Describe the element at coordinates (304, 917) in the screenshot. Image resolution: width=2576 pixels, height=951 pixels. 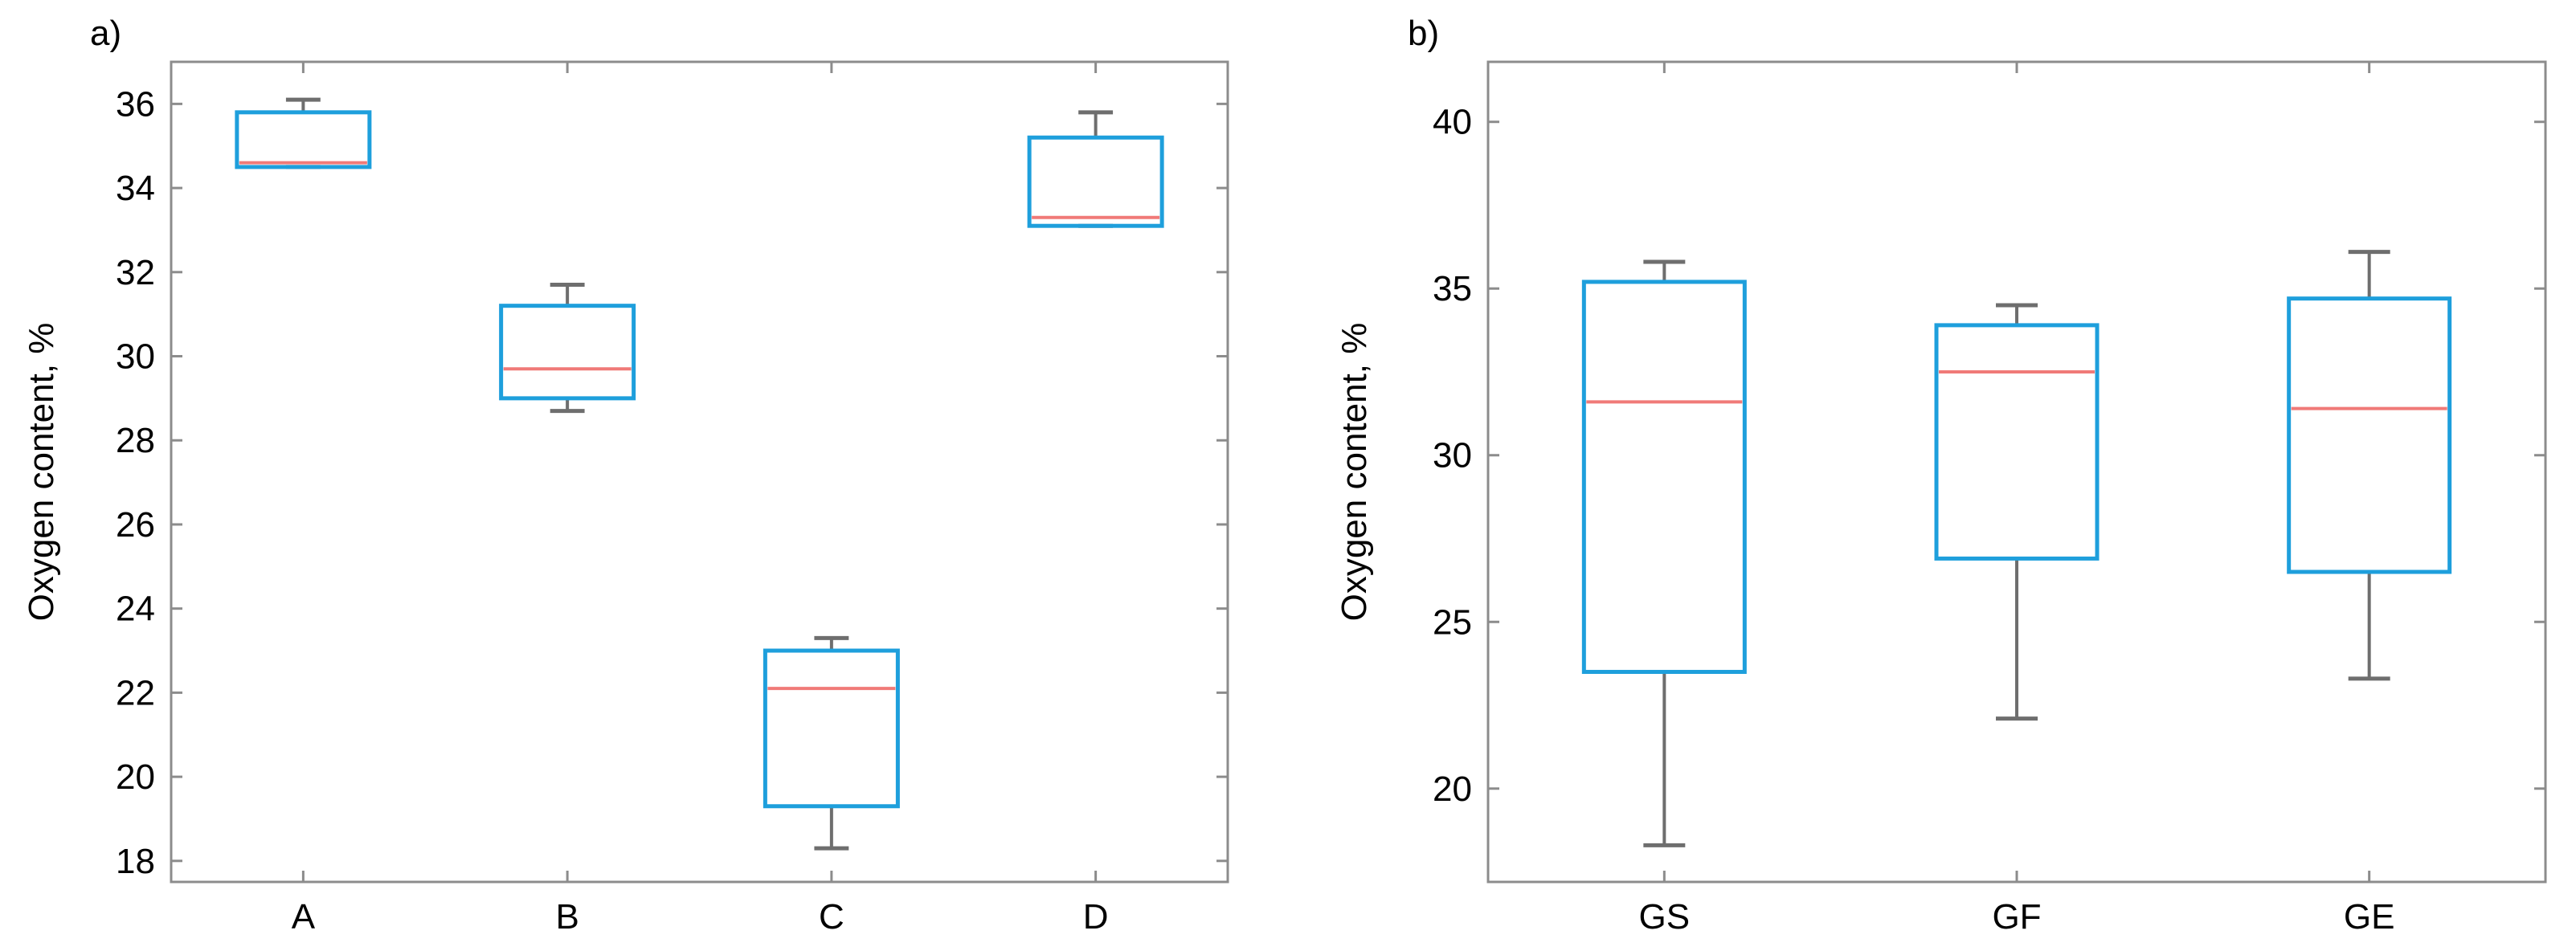
I see `x-tick-label: A` at that location.